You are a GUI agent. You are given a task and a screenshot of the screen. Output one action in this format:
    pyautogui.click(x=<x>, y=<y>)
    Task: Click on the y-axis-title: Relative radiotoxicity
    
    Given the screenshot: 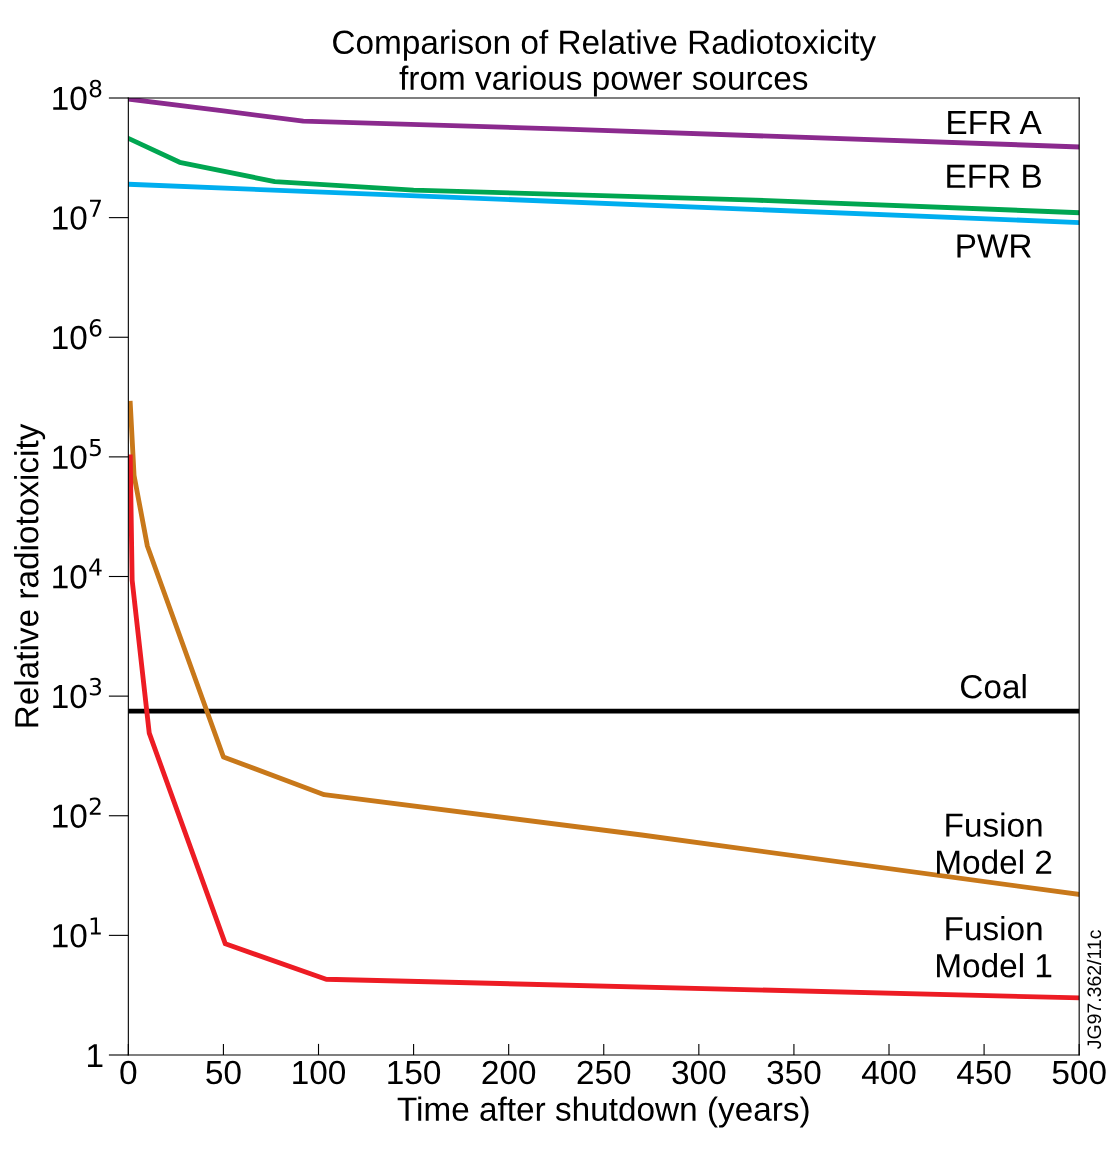 What is the action you would take?
    pyautogui.click(x=30, y=575)
    